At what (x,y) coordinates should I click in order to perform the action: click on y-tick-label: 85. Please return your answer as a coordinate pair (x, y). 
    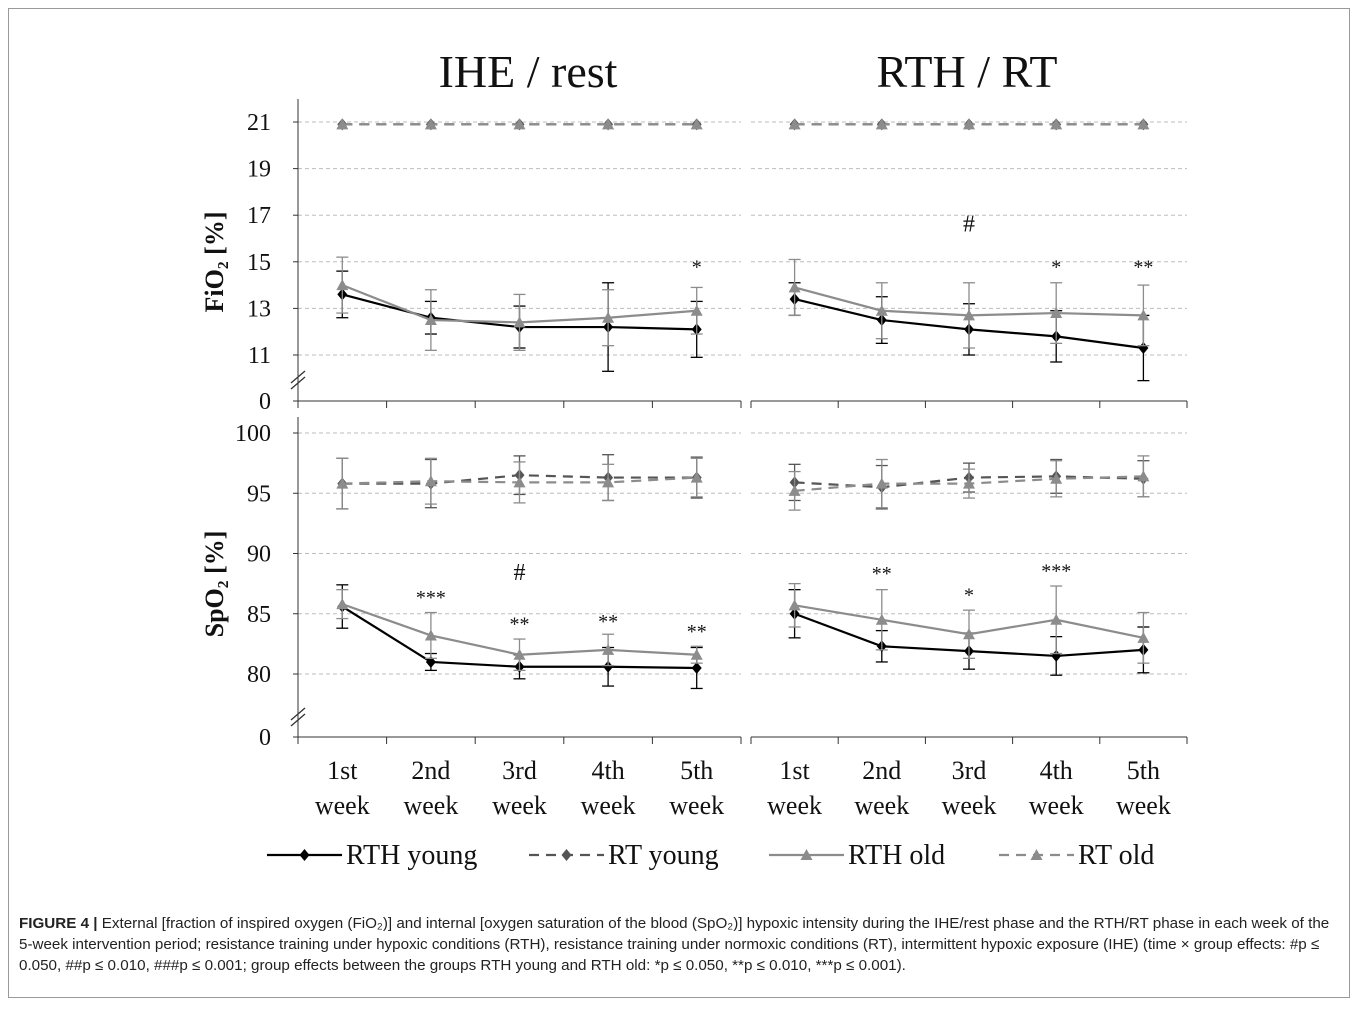
    Looking at the image, I should click on (259, 615).